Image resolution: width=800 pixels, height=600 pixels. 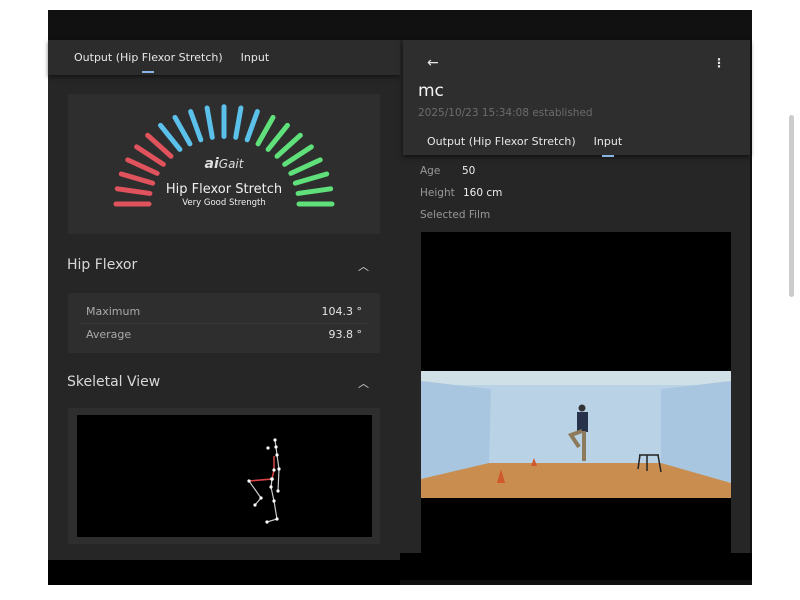 I want to click on stat-label: Average, so click(x=109, y=334).